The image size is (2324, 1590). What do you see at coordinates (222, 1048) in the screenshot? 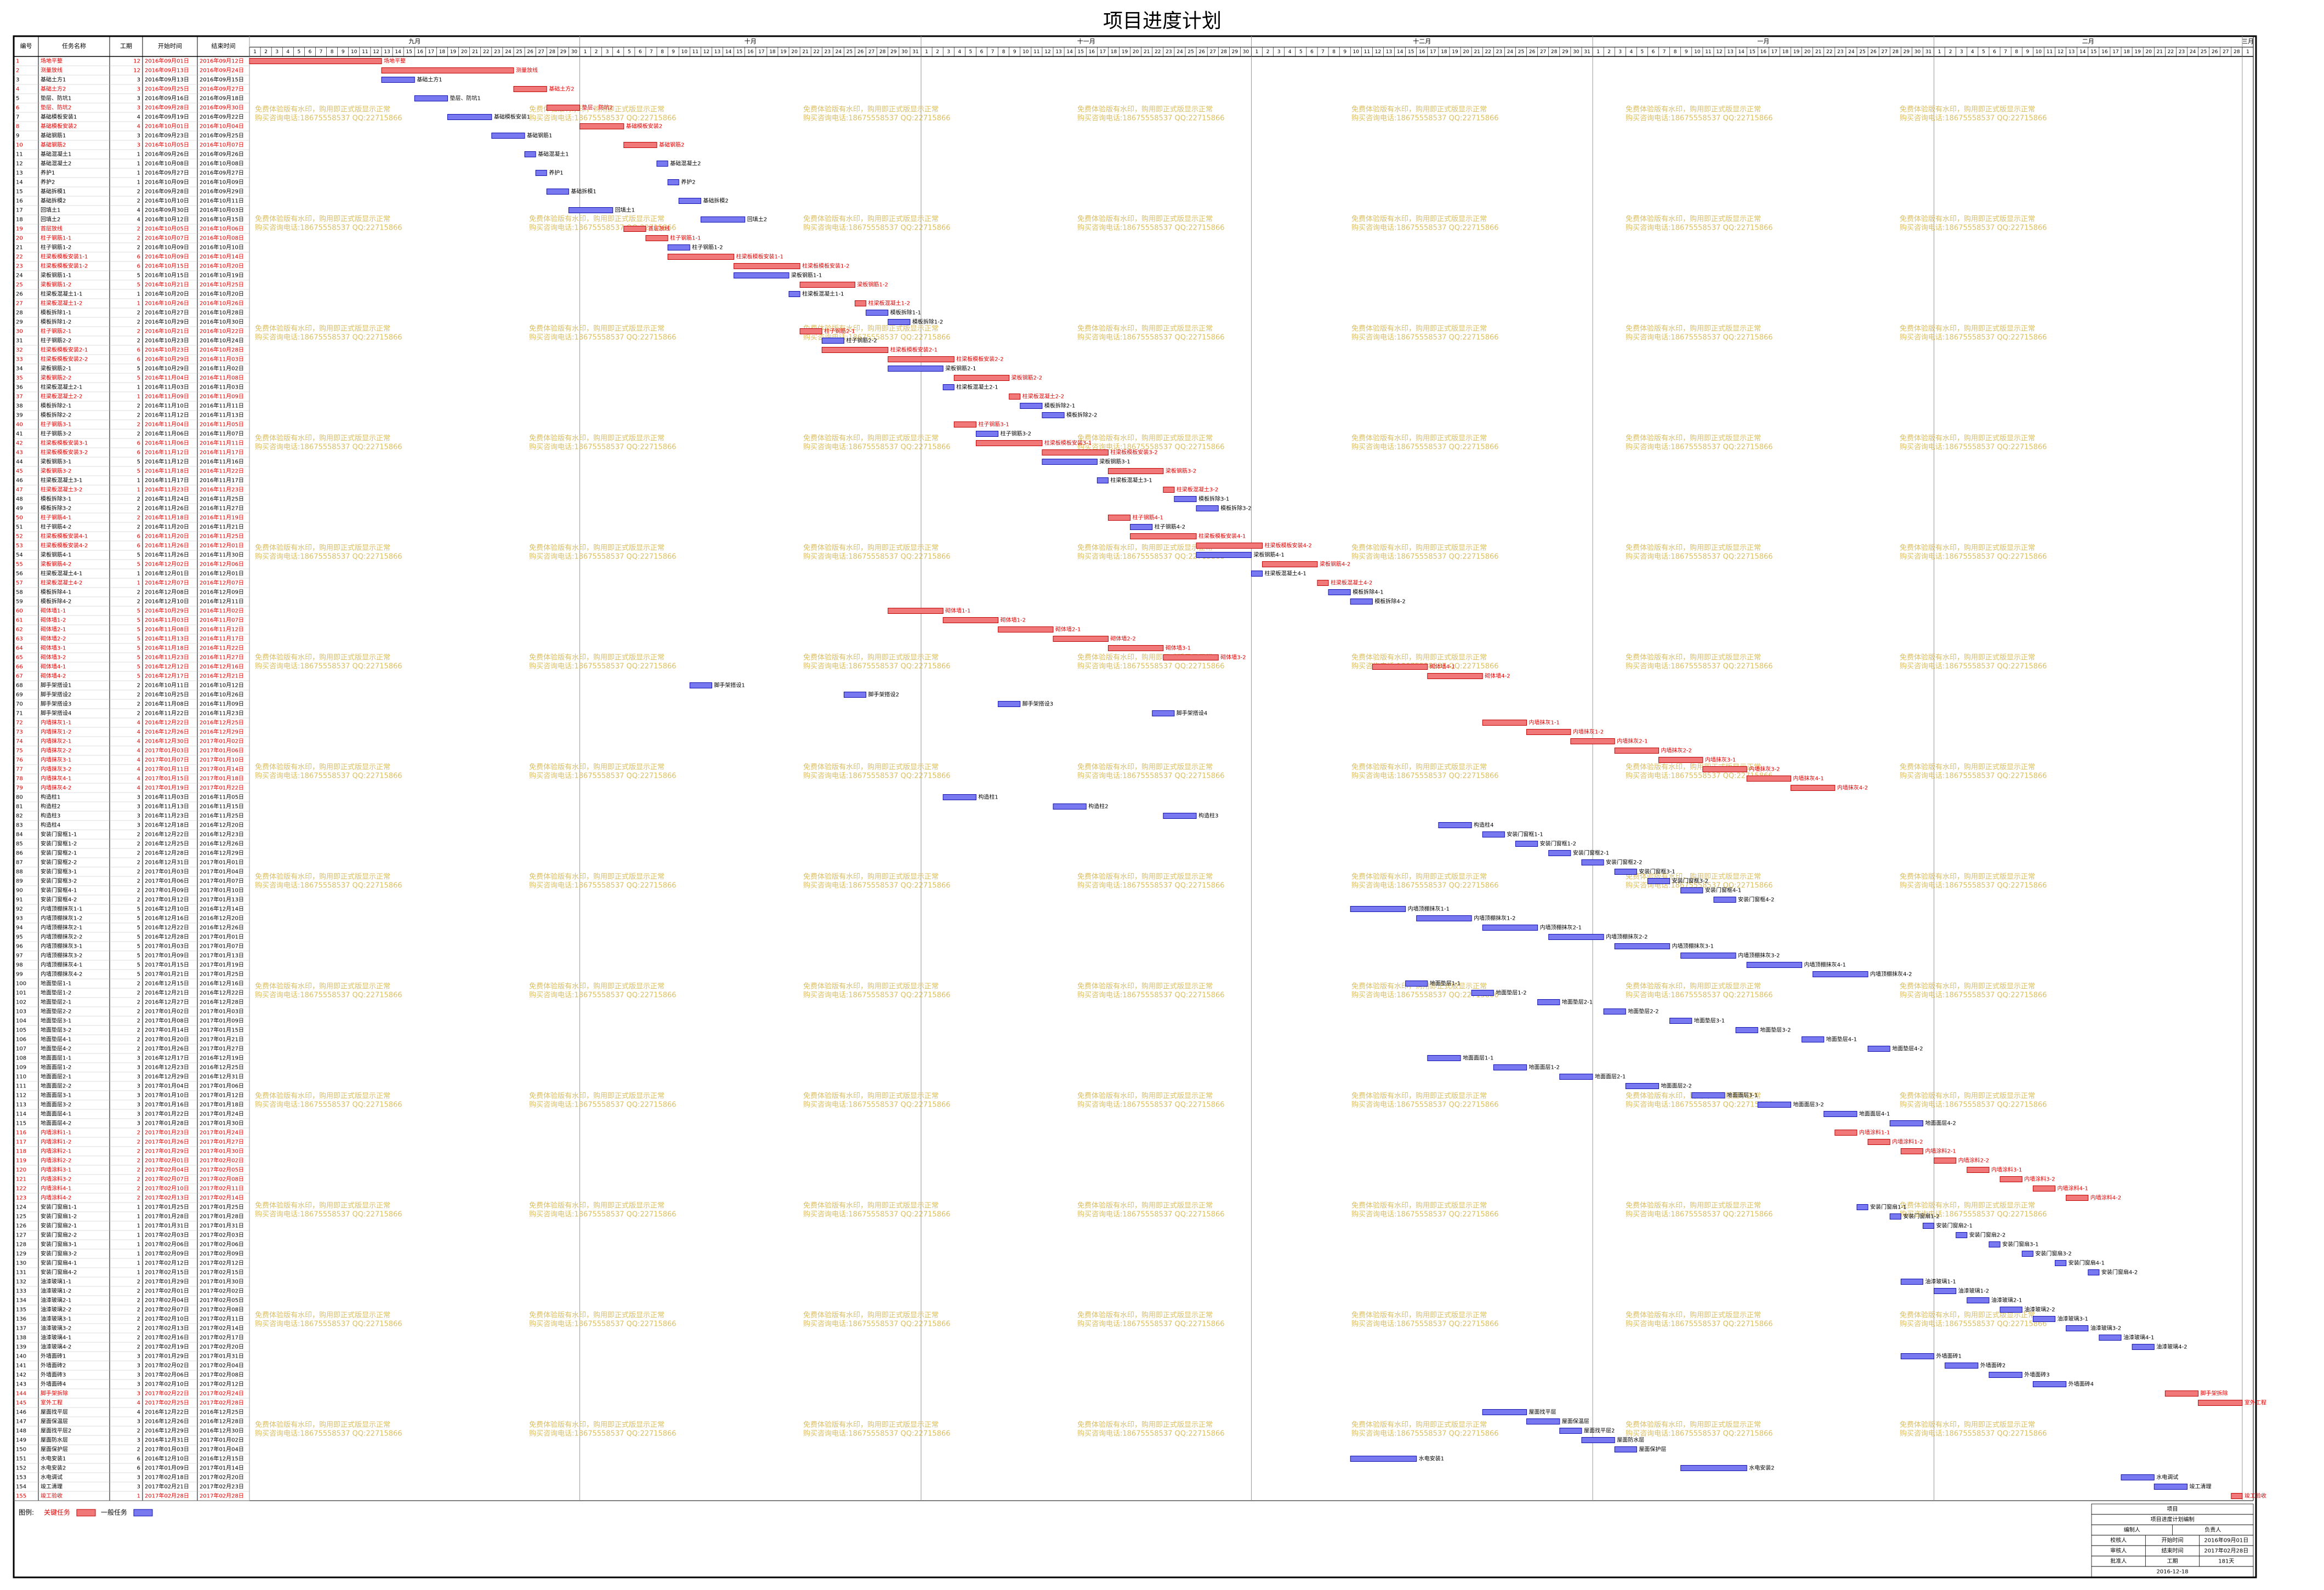
I see `task-end: 2017年01月27日` at bounding box center [222, 1048].